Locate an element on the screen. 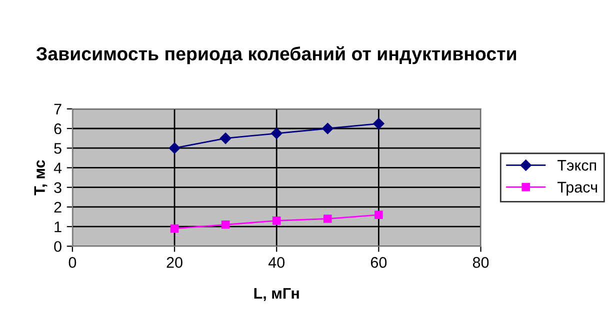 This screenshot has height=335, width=614. y-tick-label: 7 is located at coordinates (58, 109).